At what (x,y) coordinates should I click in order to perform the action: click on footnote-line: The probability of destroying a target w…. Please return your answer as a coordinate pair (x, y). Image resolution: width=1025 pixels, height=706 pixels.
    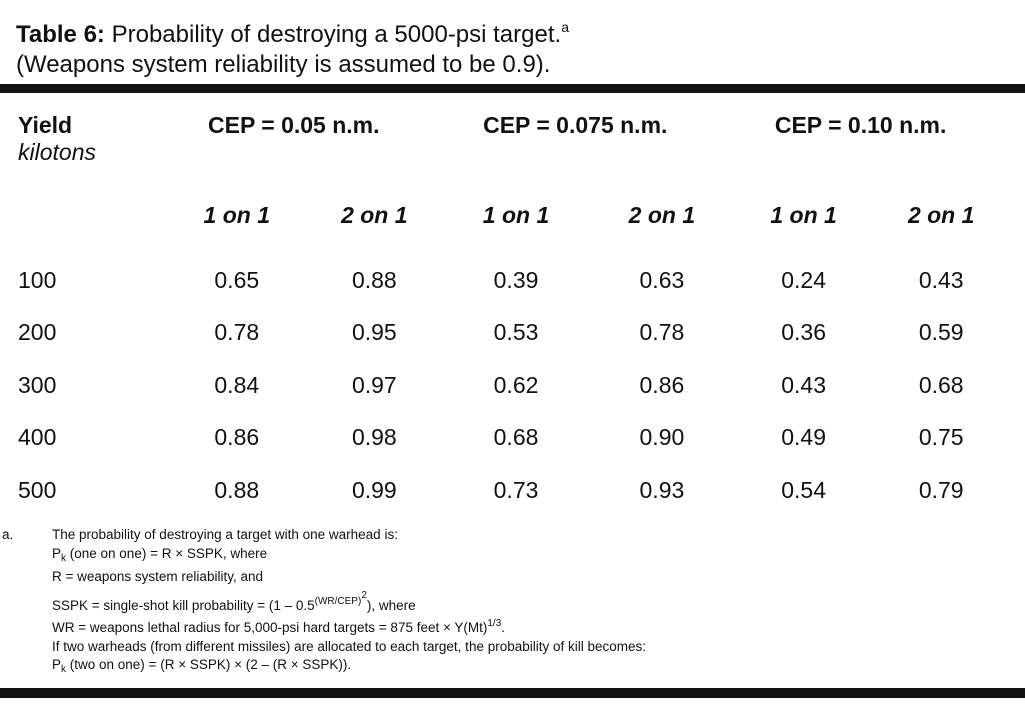
    Looking at the image, I should click on (225, 534).